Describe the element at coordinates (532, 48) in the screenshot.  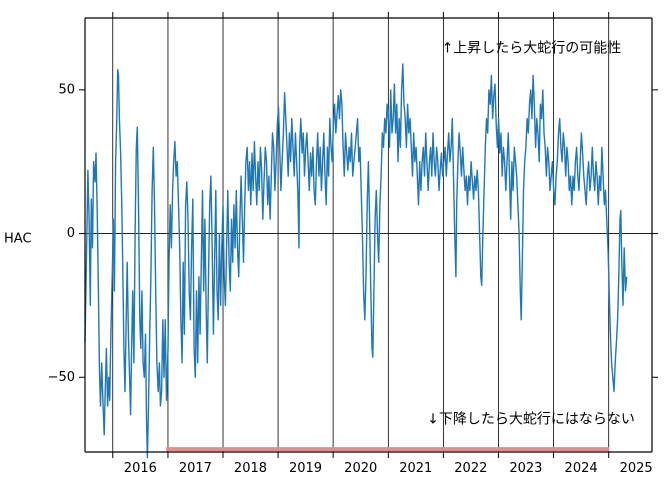
I see `annotation-rise: ↑上昇したら大蛇行の可能性` at that location.